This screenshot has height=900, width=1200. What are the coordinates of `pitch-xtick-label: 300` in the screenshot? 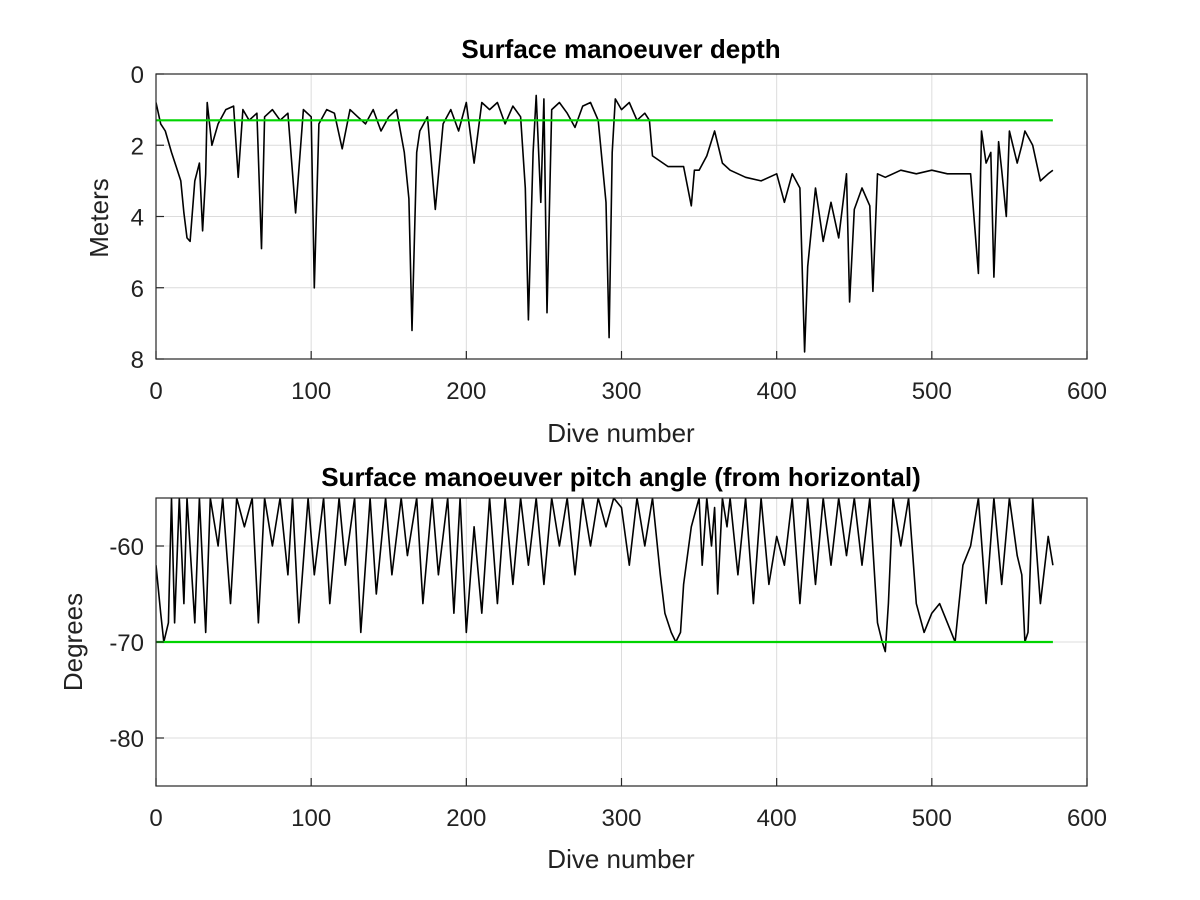 It's located at (621, 818).